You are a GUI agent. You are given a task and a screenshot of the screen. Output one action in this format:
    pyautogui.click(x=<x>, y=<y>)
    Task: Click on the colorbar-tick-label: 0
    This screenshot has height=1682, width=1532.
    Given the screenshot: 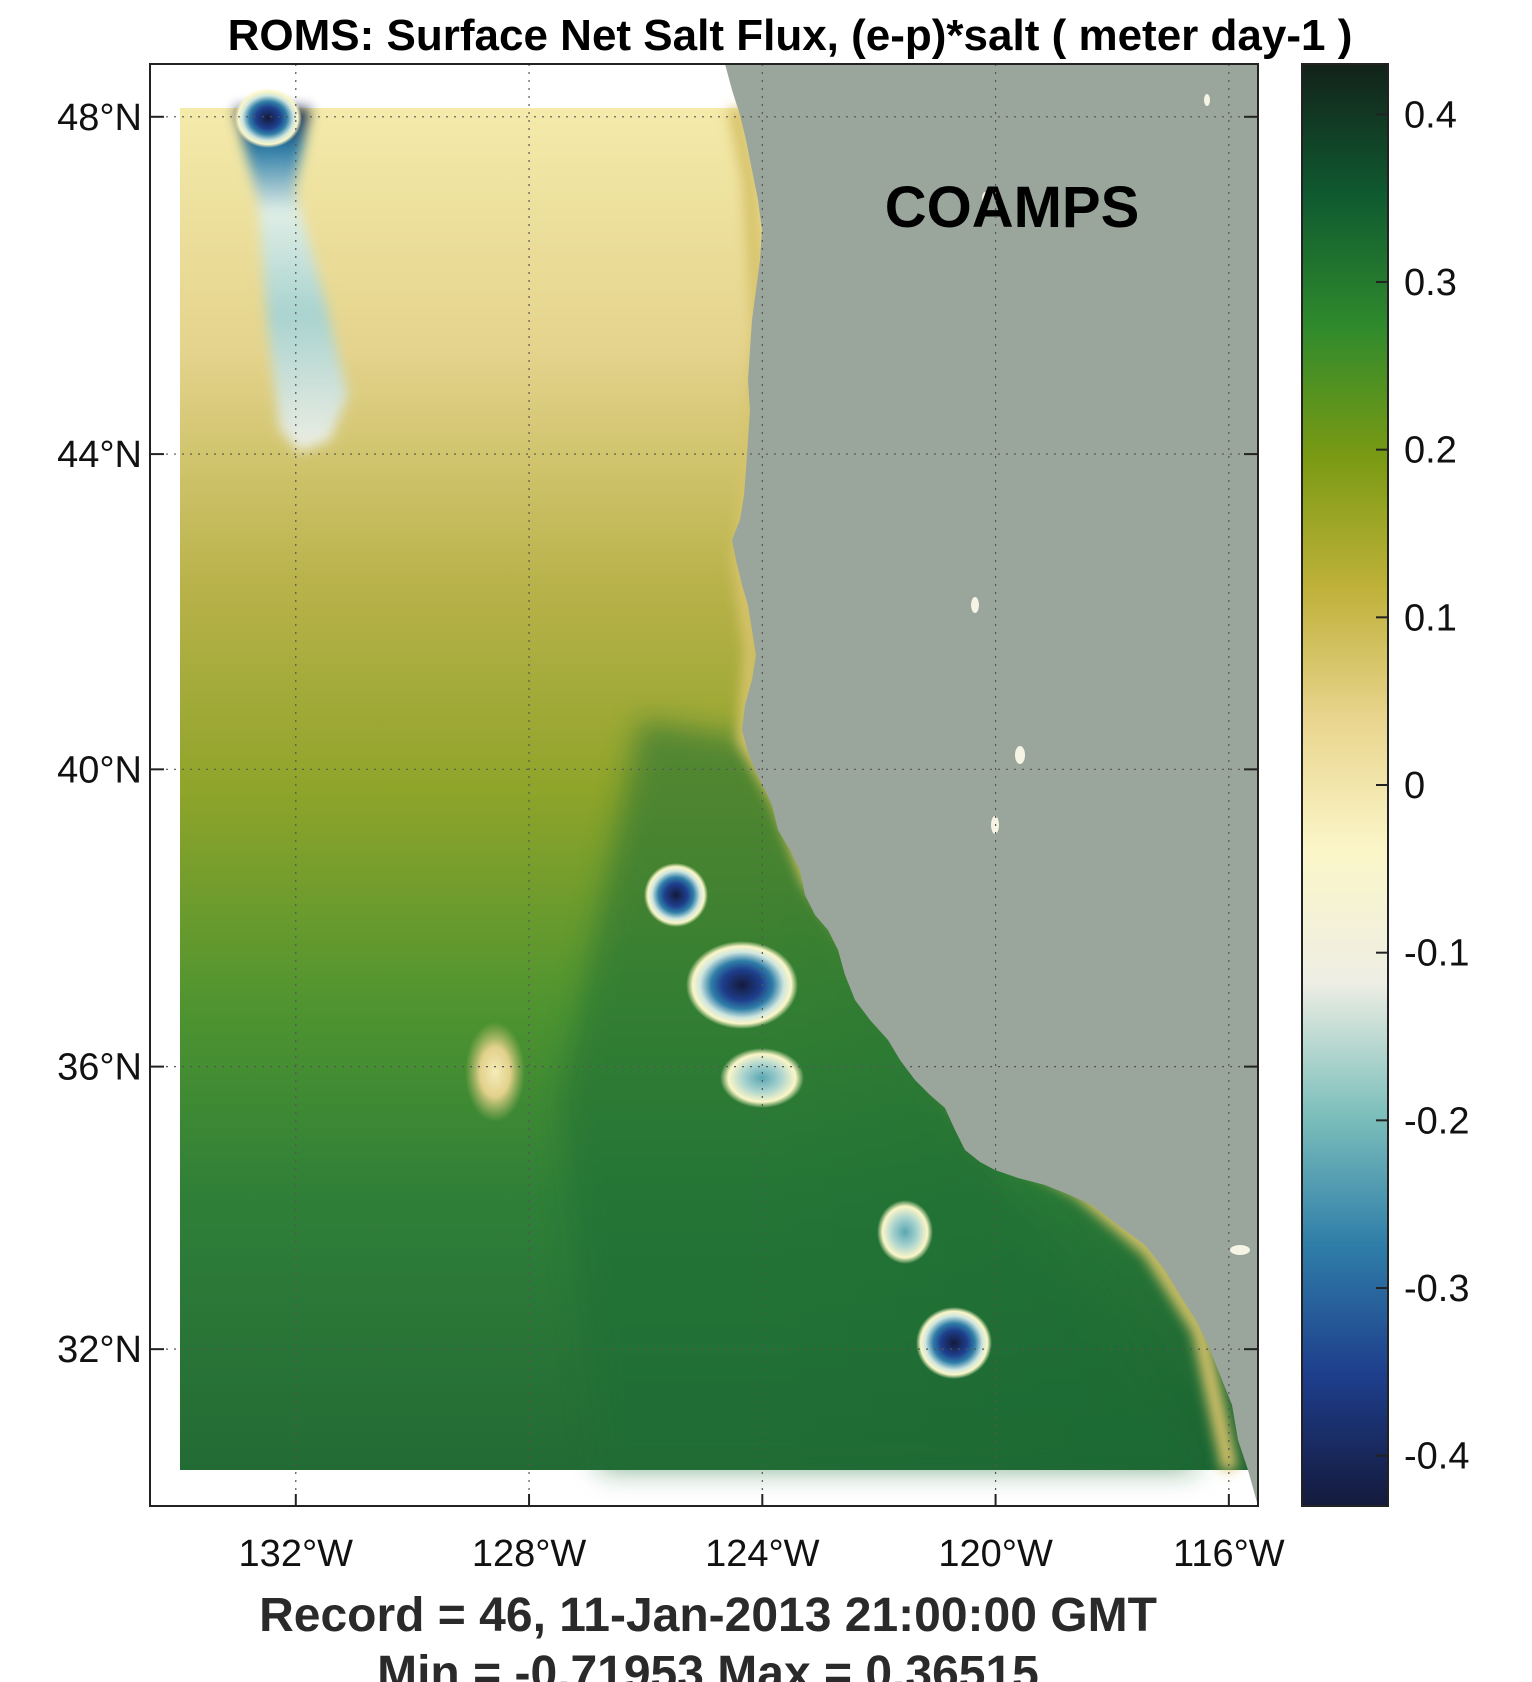 What is the action you would take?
    pyautogui.click(x=1414, y=786)
    